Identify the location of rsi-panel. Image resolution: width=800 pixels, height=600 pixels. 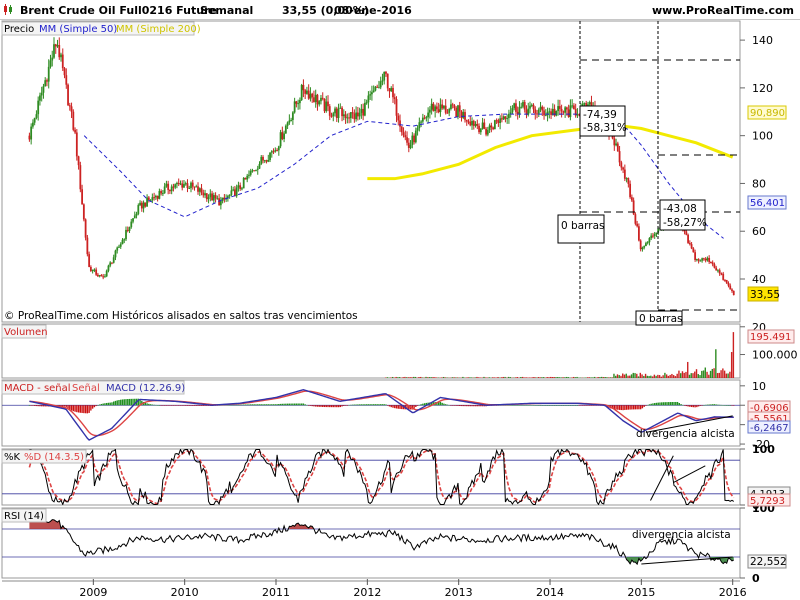
(371, 543).